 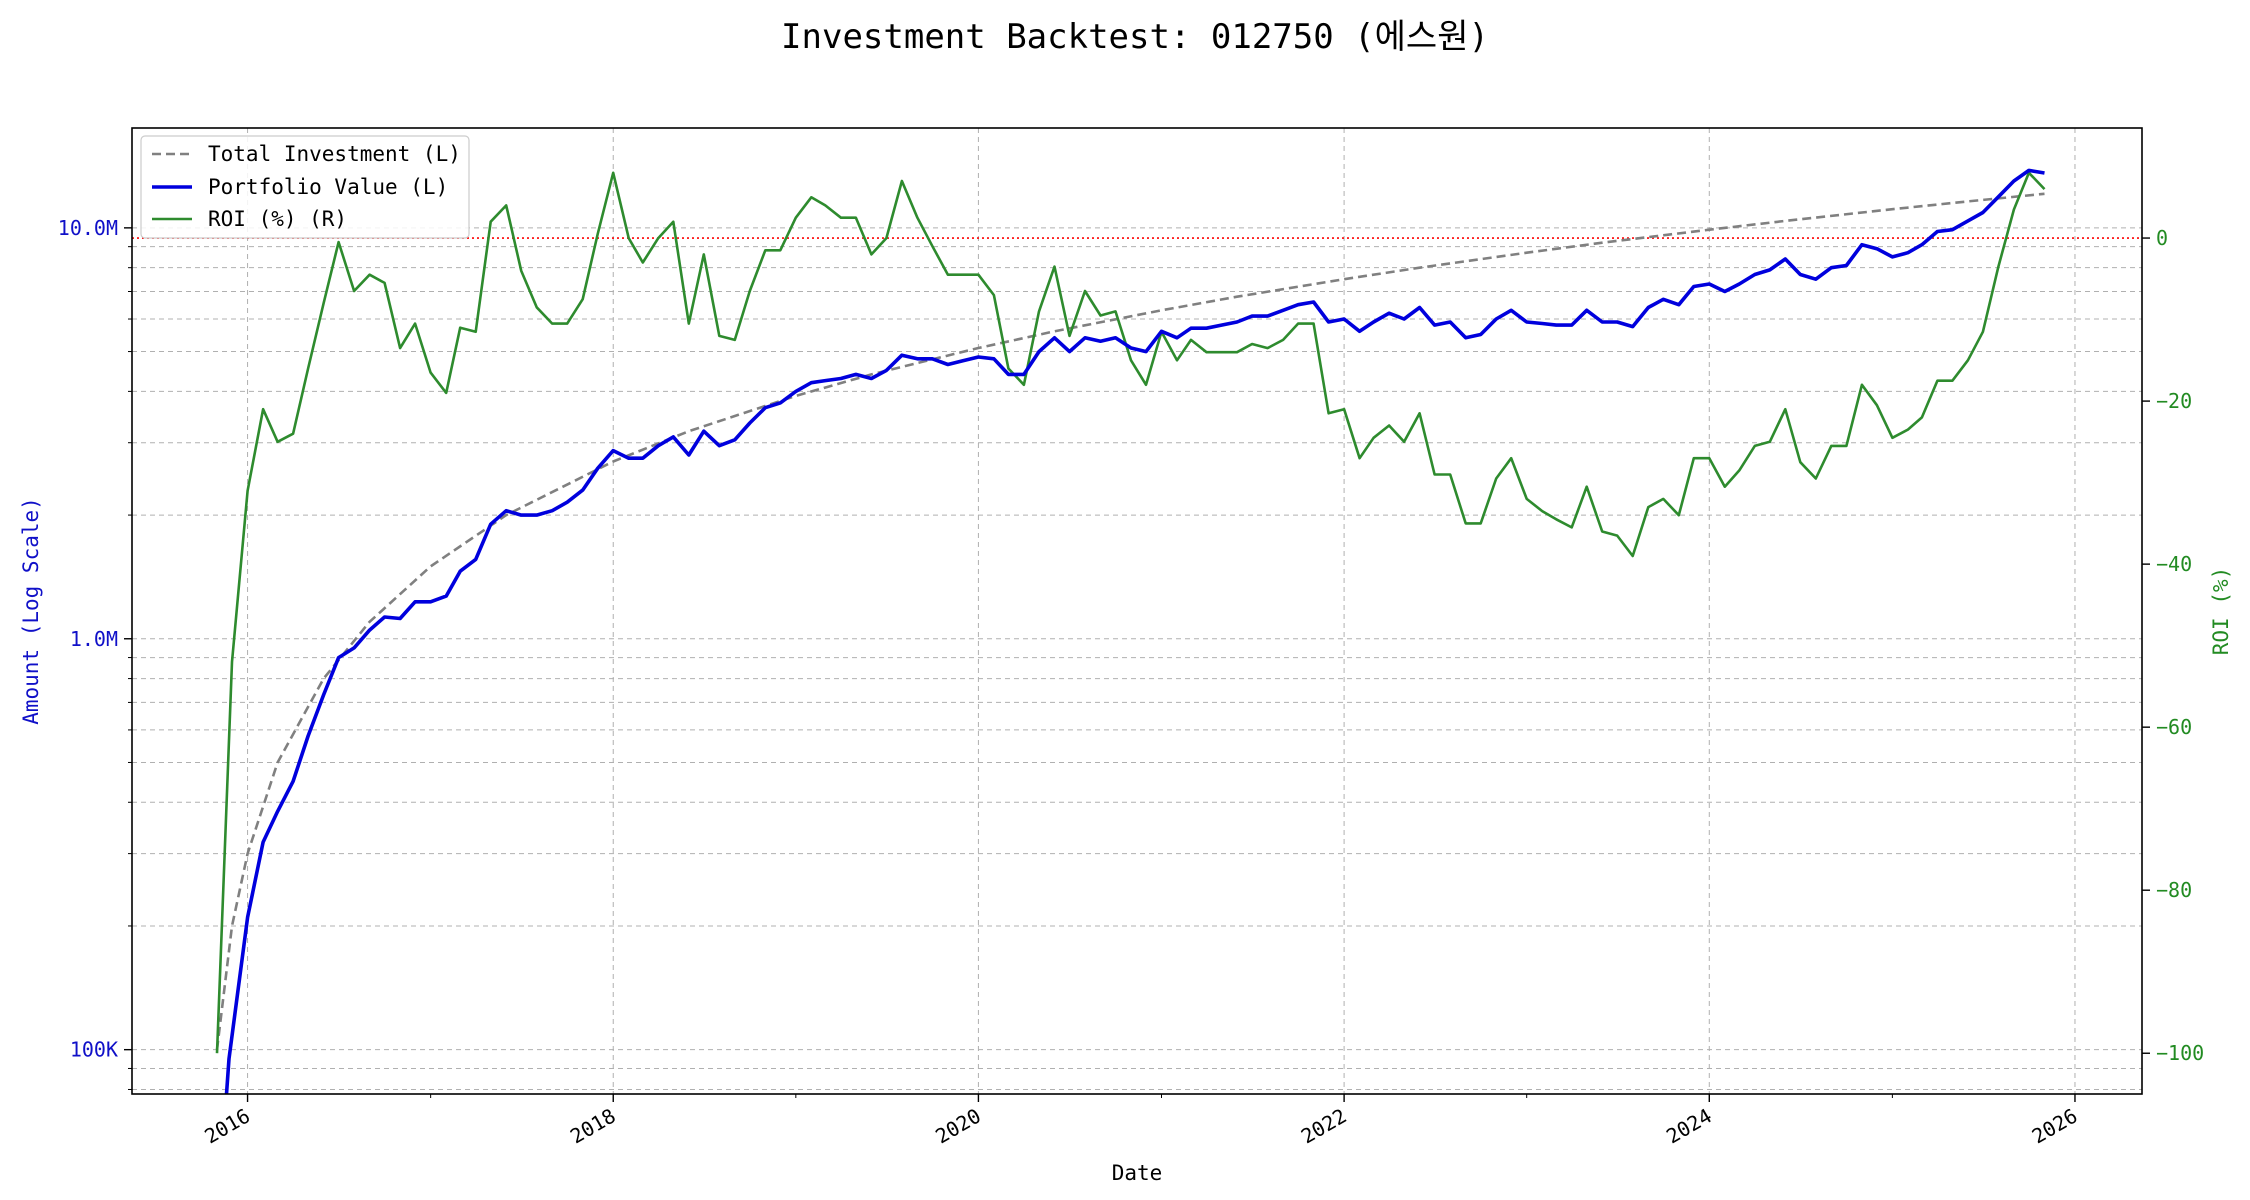 I want to click on x-tick-label: 2024, so click(x=1689, y=1126).